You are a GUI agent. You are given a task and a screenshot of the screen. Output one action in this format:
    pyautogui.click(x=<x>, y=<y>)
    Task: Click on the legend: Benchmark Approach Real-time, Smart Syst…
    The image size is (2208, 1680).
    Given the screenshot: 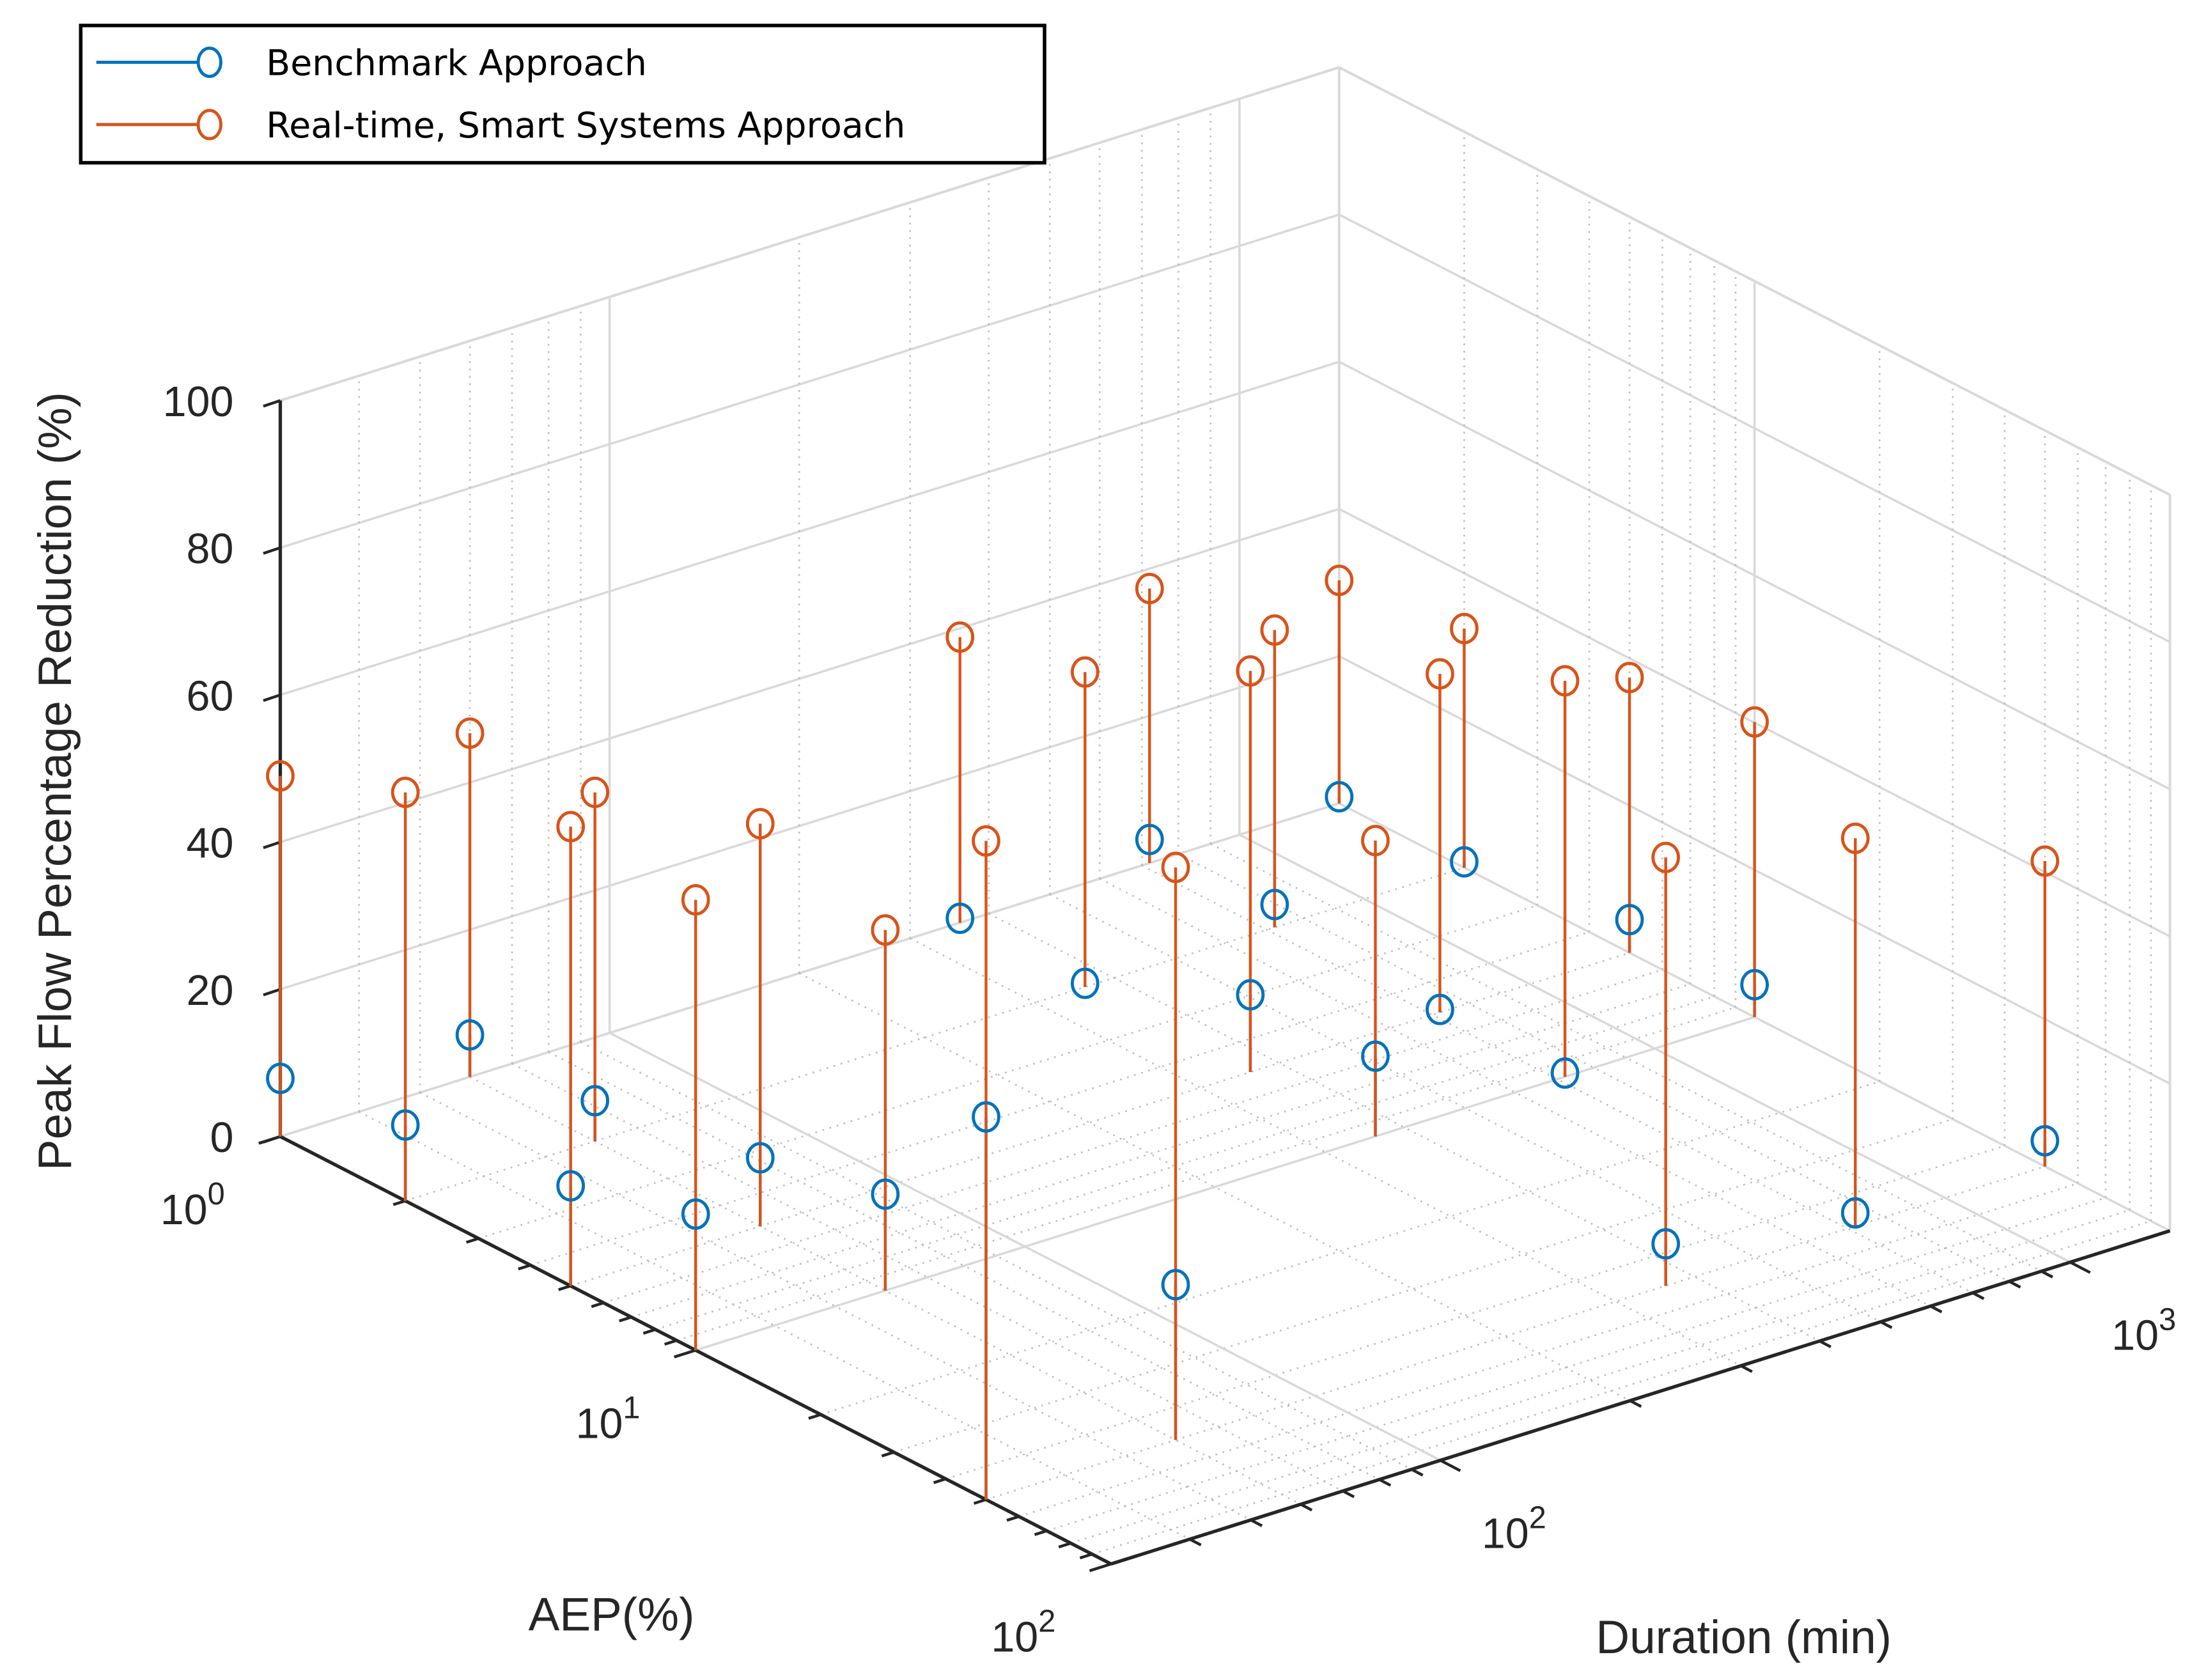 What is the action you would take?
    pyautogui.click(x=562, y=94)
    